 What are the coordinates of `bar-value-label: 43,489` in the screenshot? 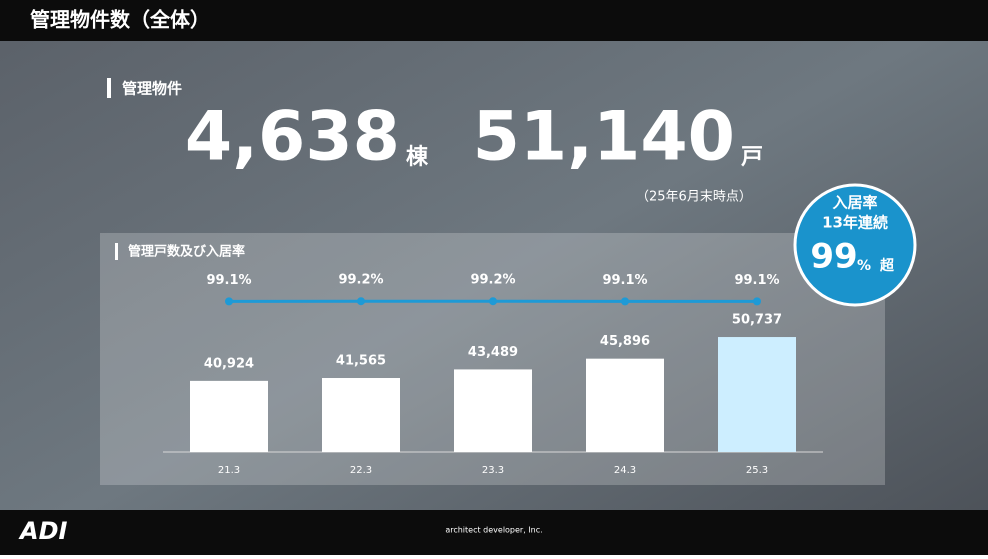 It's located at (493, 352).